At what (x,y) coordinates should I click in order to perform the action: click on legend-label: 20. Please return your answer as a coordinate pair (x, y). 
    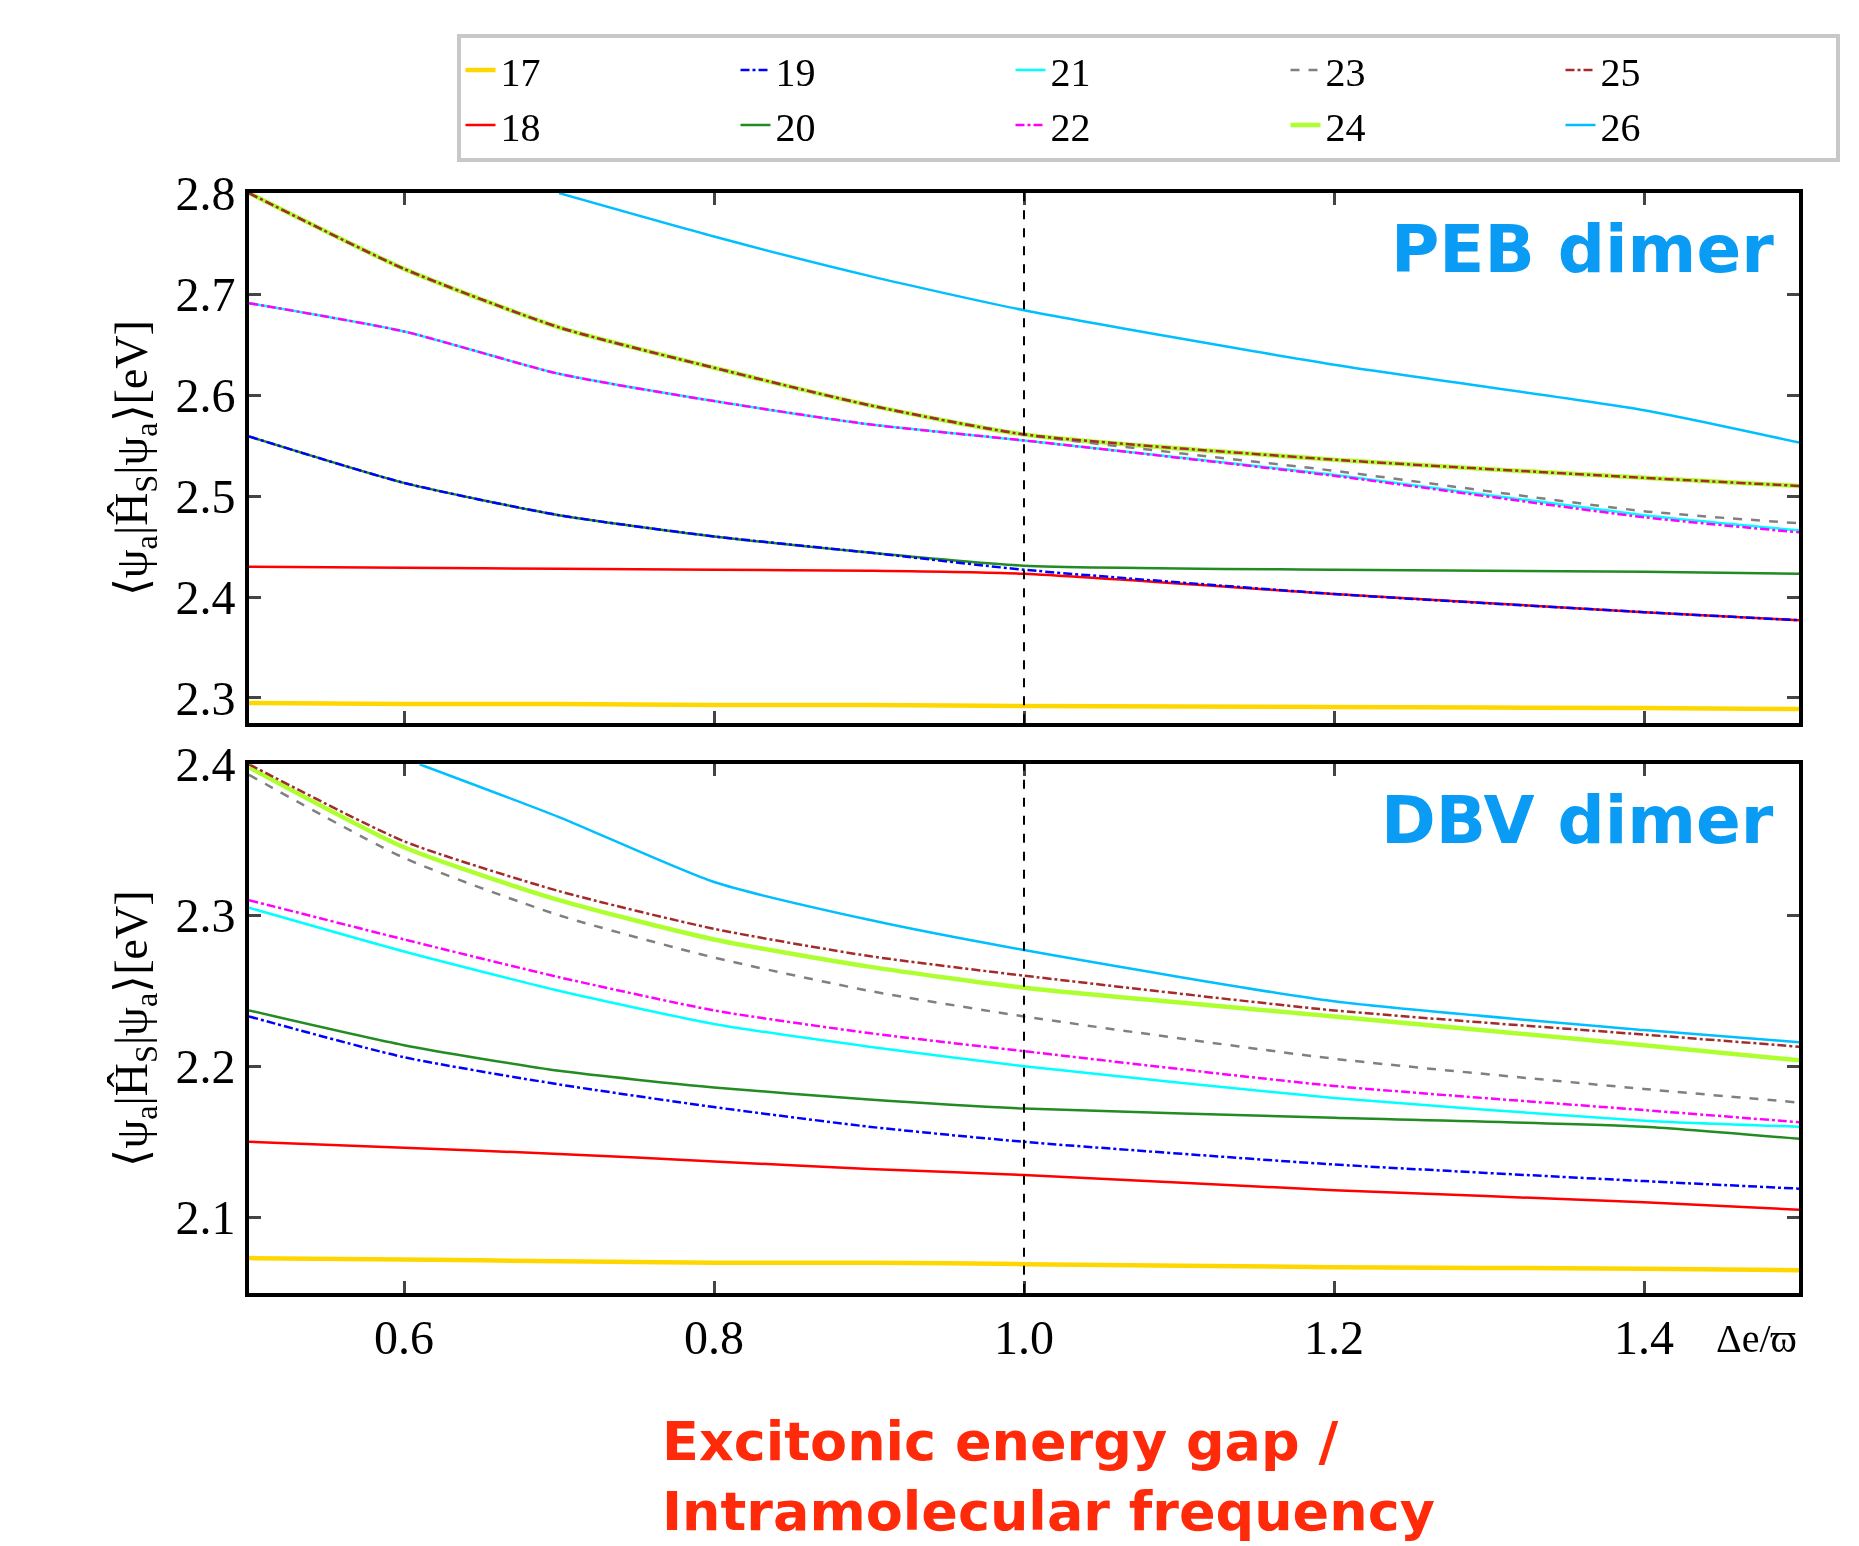
    Looking at the image, I should click on (795, 127).